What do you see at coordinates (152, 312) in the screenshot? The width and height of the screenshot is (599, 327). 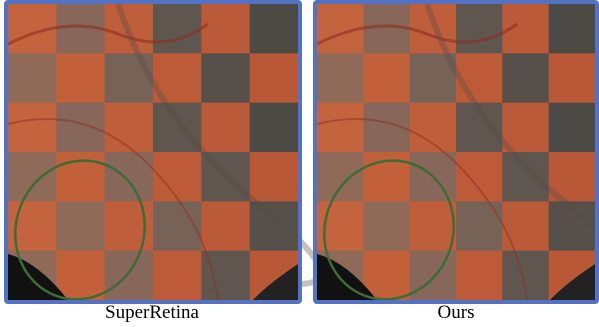 I see `caption: SuperRetina` at bounding box center [152, 312].